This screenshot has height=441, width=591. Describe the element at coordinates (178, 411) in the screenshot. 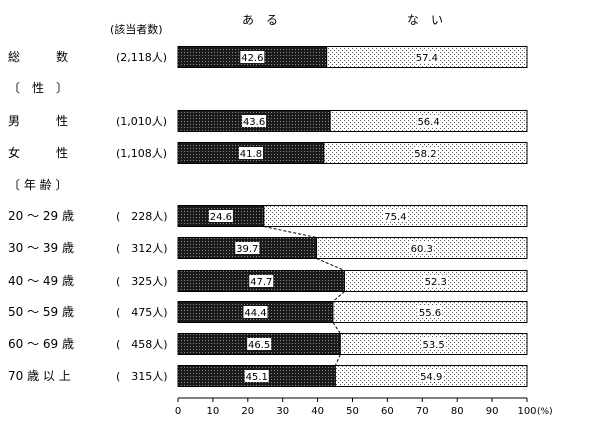

I see `tick-label: 0` at that location.